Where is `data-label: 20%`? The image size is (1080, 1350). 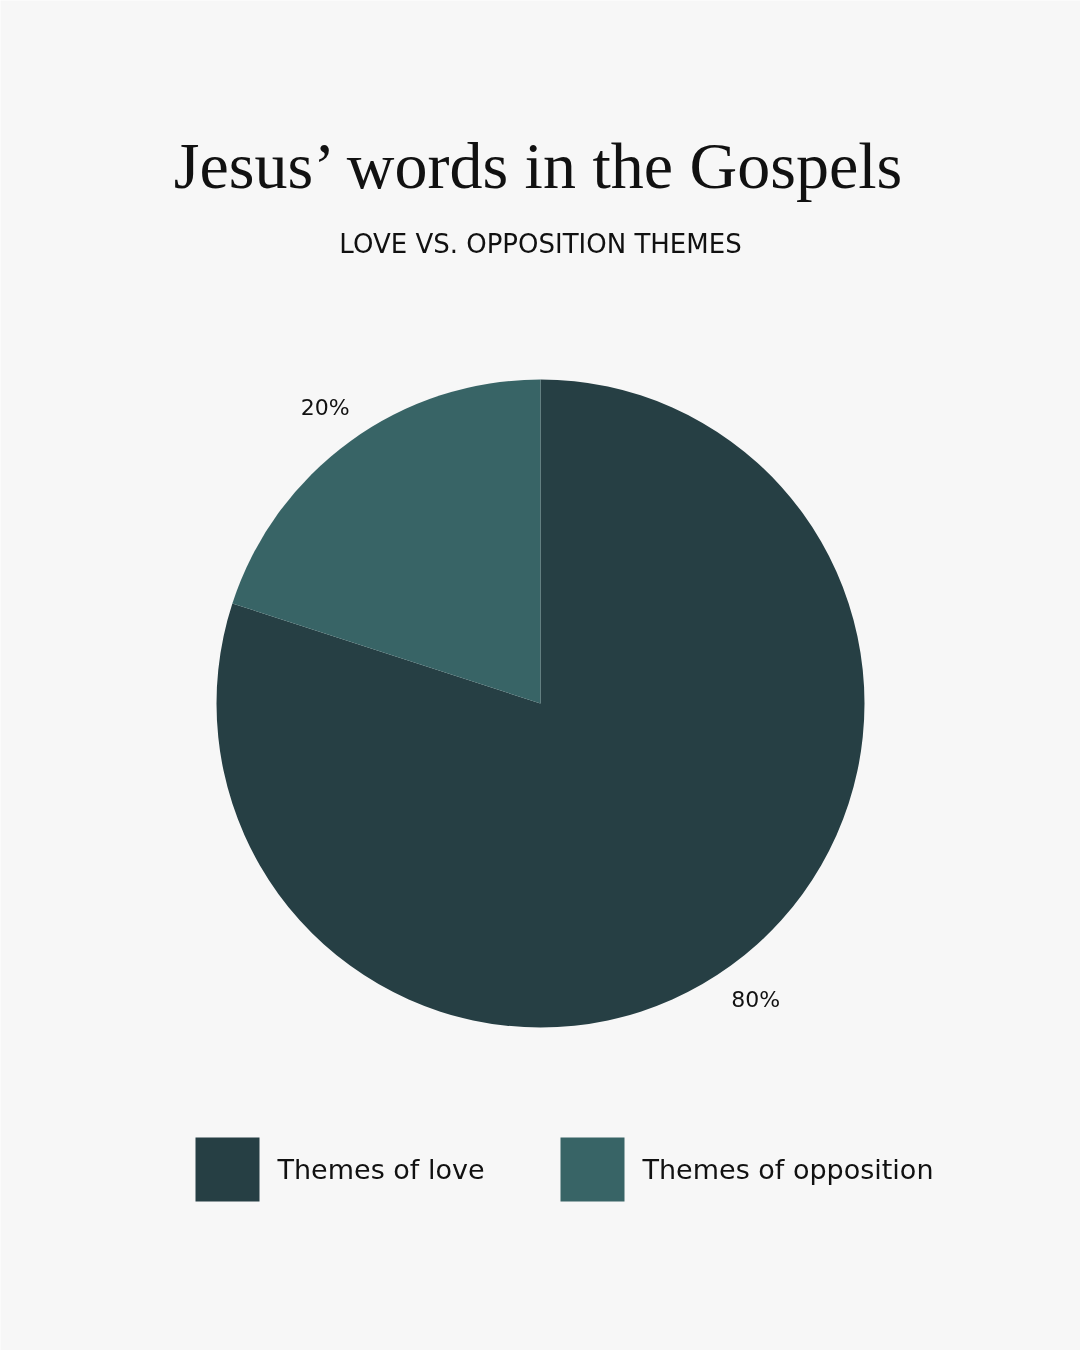
data-label: 20% is located at coordinates (325, 407).